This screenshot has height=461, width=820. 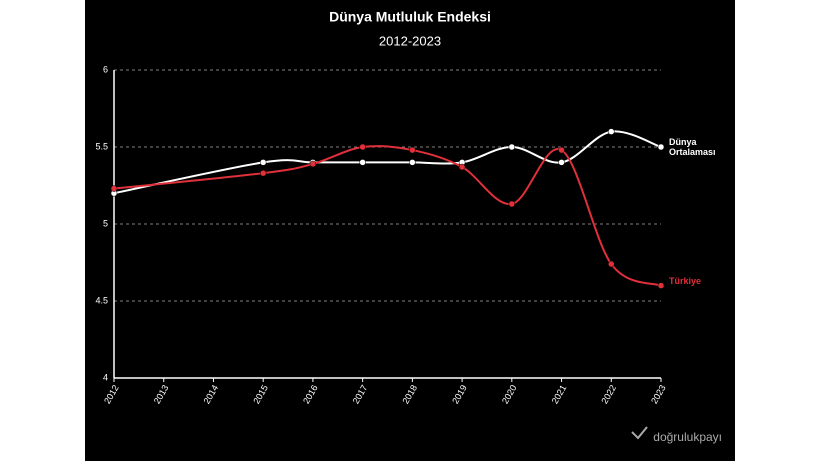 I want to click on y-tick-label: 6, so click(x=105, y=69).